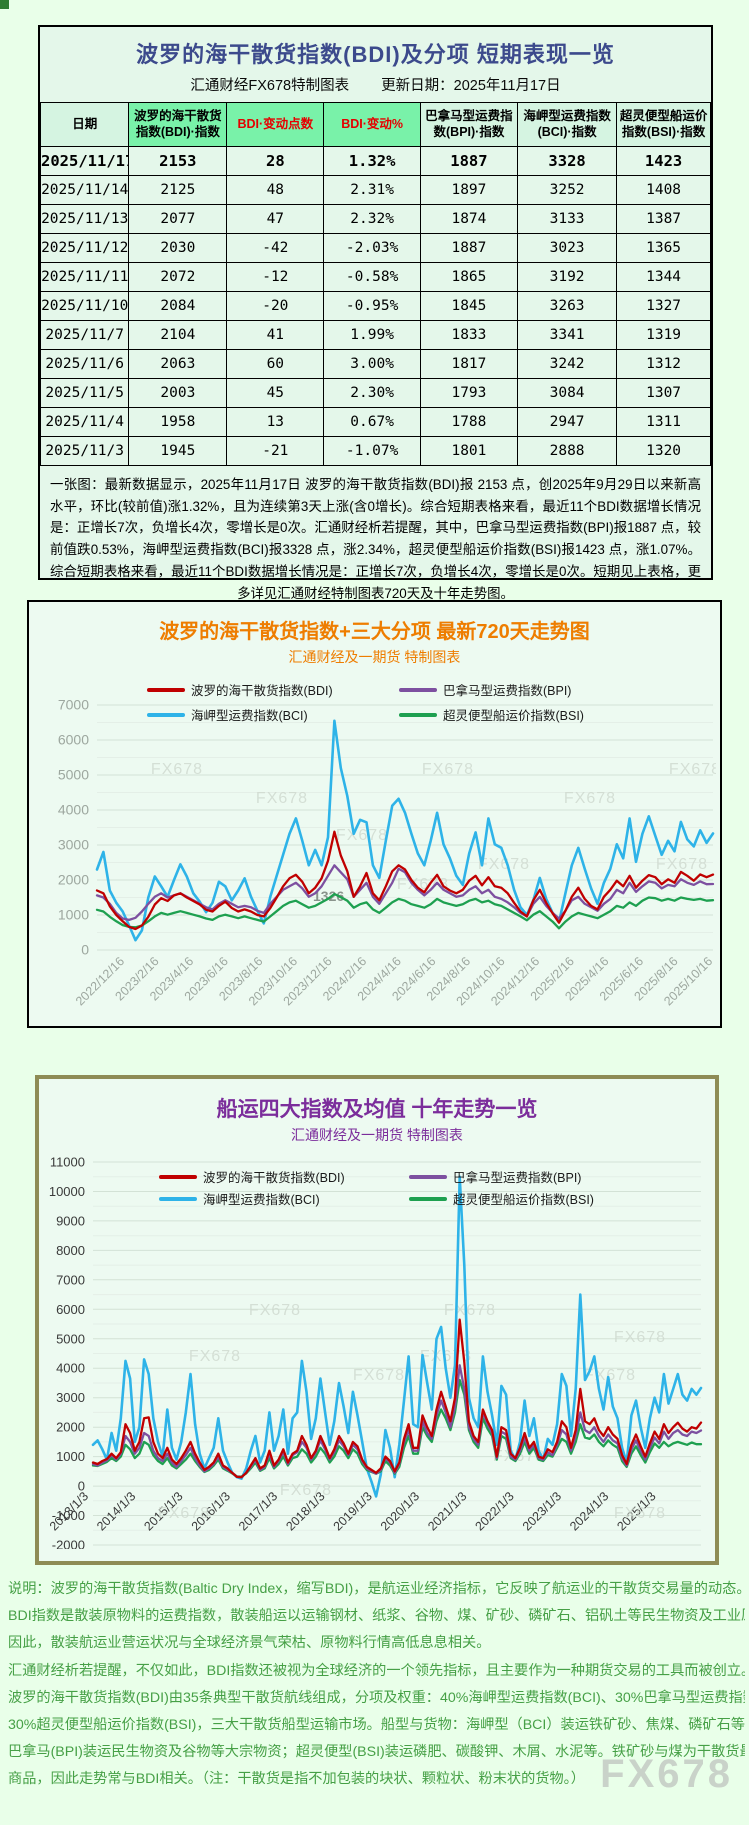 The width and height of the screenshot is (749, 1825). I want to click on table-cell: 2030, so click(178, 248).